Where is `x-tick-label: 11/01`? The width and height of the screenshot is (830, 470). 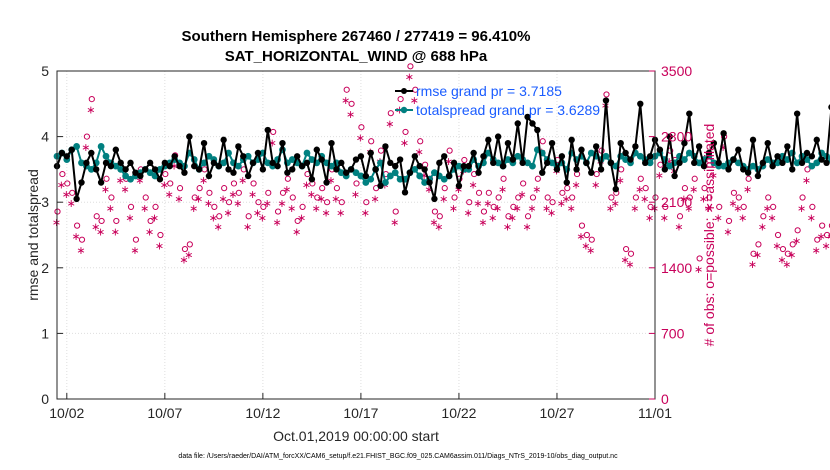
x-tick-label: 11/01 is located at coordinates (655, 413).